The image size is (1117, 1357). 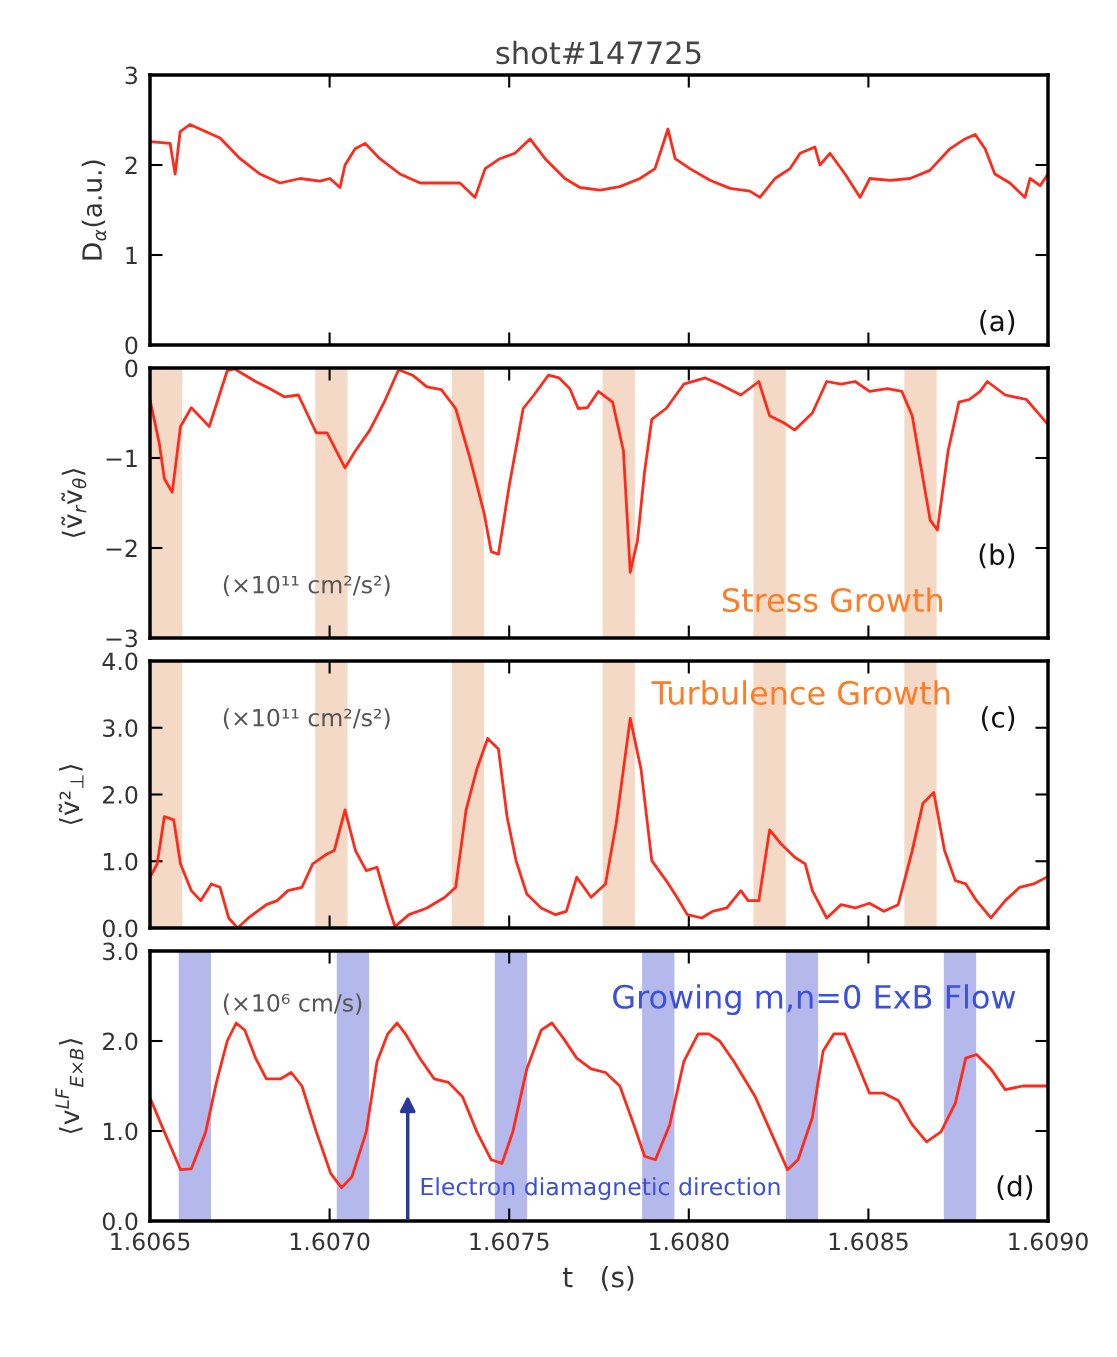 I want to click on x-tick-label: 1.6065, so click(x=150, y=1241).